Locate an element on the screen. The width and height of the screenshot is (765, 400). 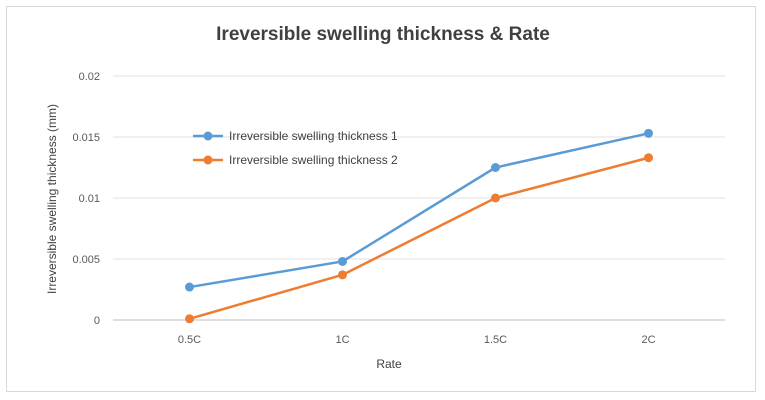
y-axis-label: Irreversible swelling thickness (mm) is located at coordinates (52, 199).